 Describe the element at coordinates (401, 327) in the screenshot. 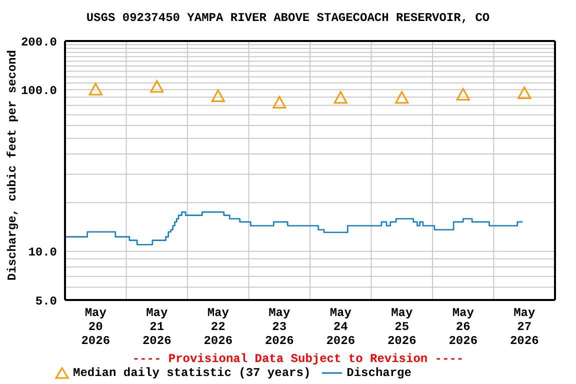

I see `x-tick-label: May 25 2026` at that location.